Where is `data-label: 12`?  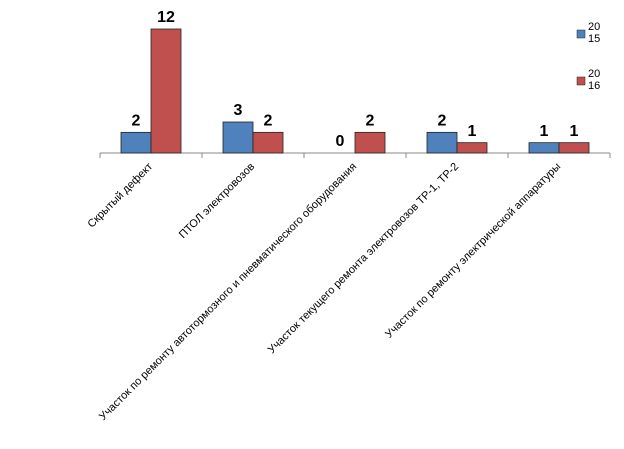 data-label: 12 is located at coordinates (166, 17).